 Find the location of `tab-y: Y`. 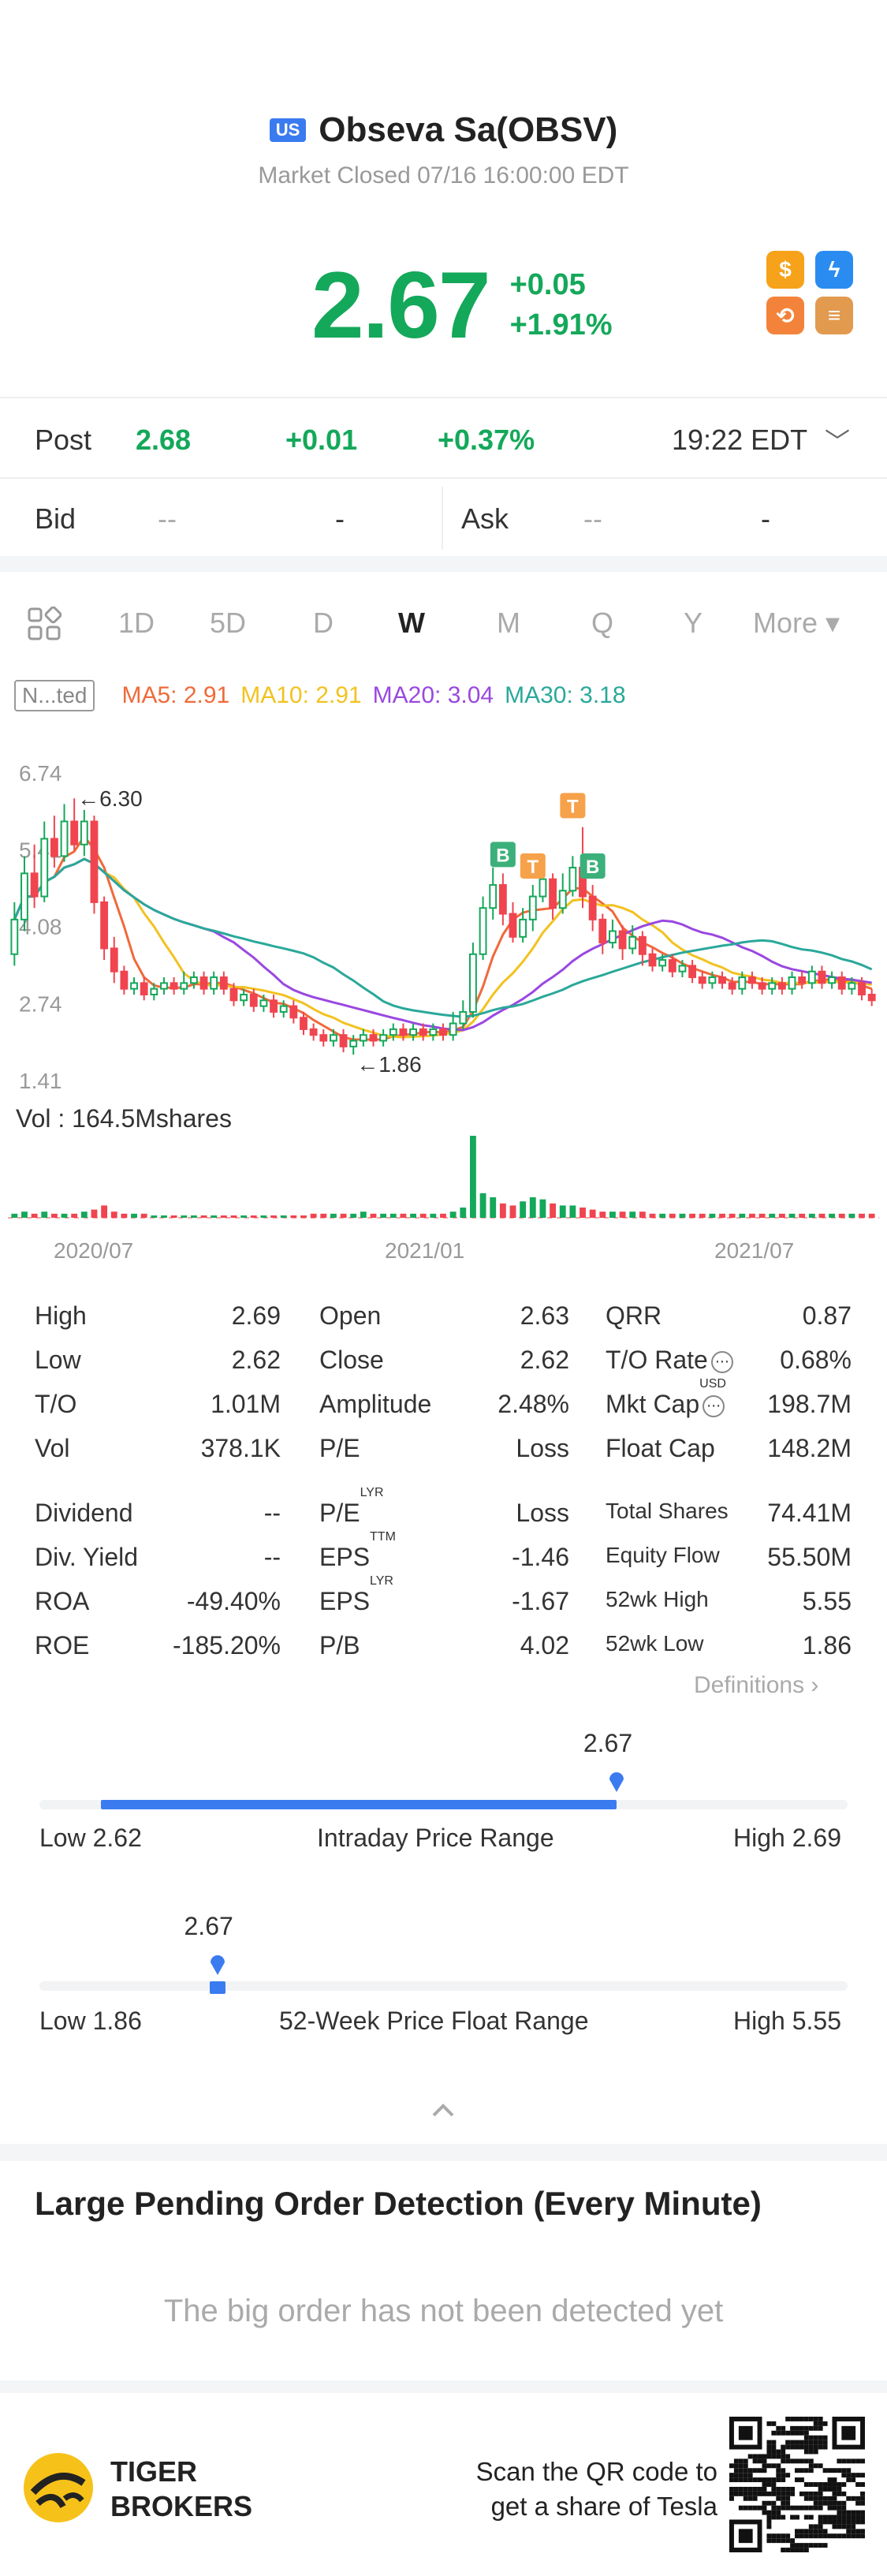

tab-y: Y is located at coordinates (693, 623).